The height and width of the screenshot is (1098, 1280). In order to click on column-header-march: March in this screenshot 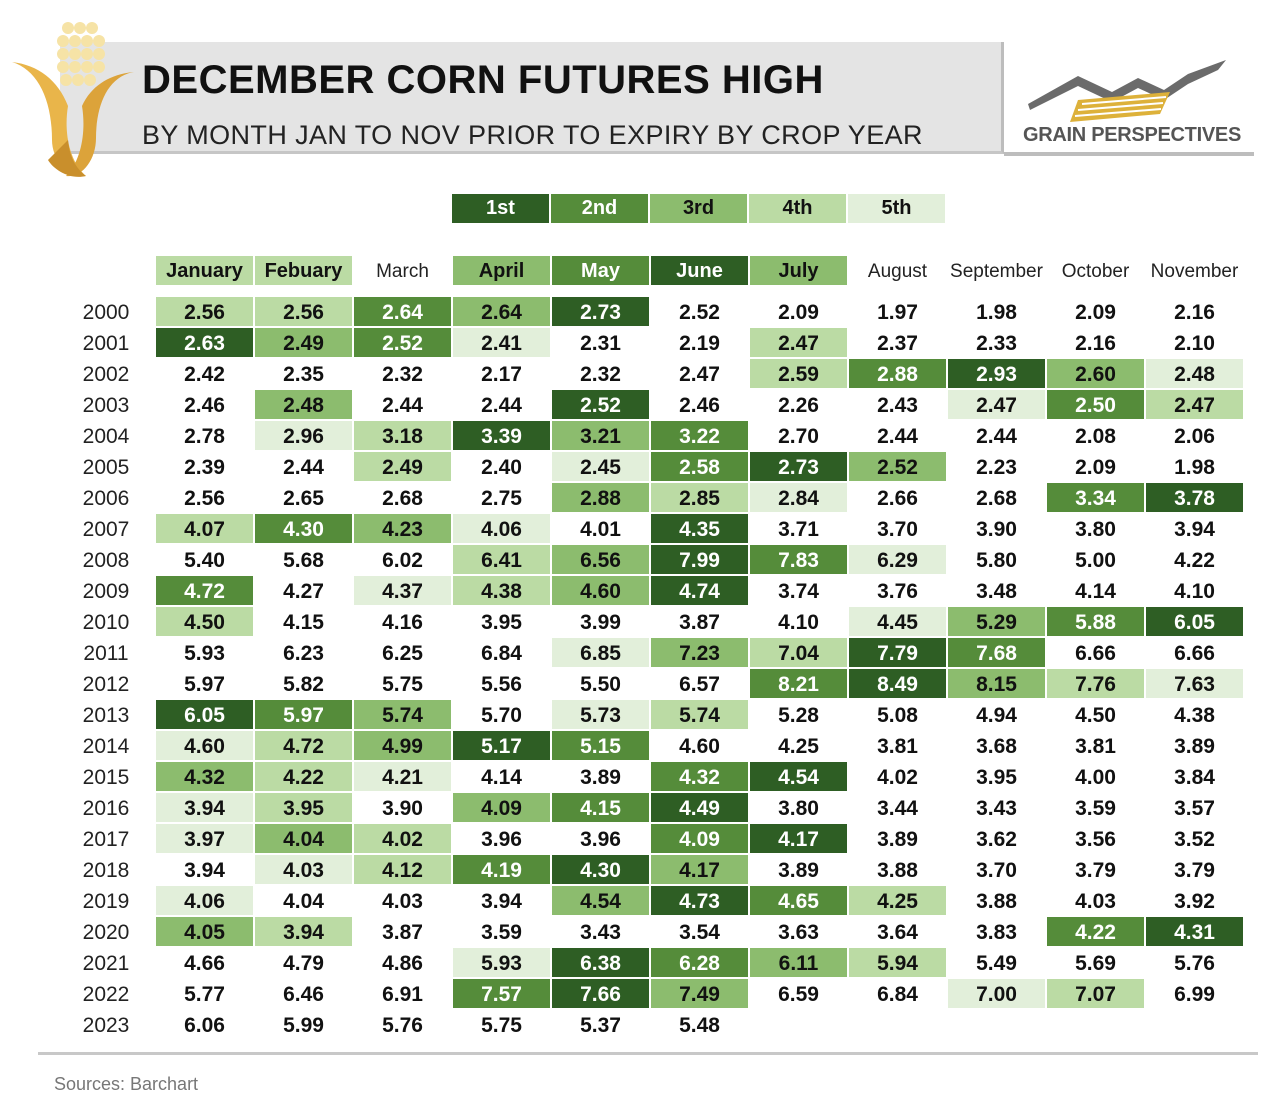, I will do `click(402, 271)`.